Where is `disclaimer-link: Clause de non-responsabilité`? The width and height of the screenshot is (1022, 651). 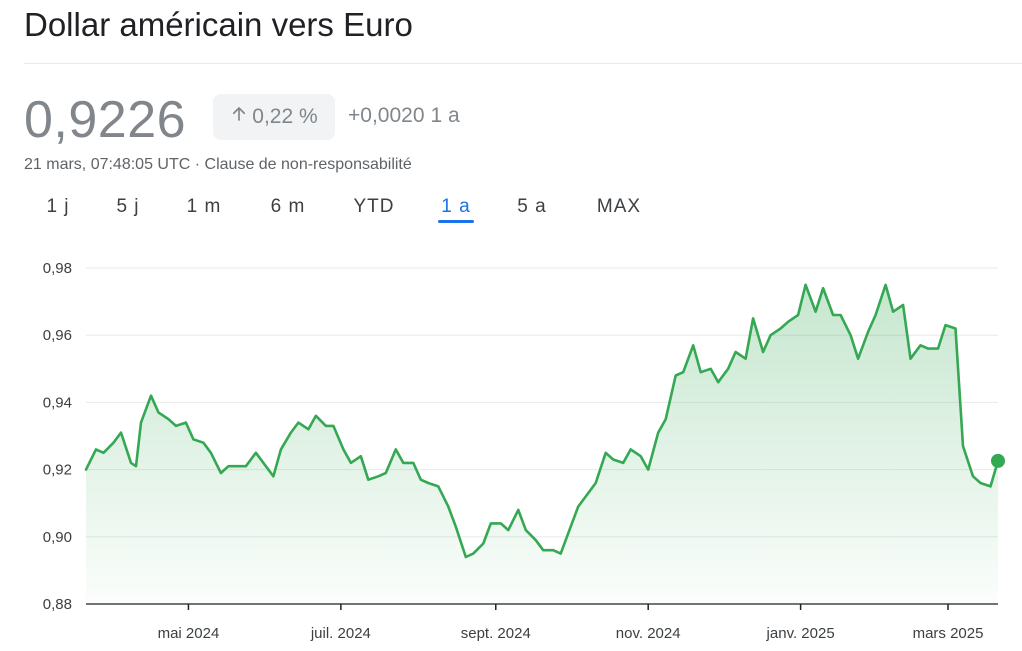
disclaimer-link: Clause de non-responsabilité is located at coordinates (308, 164).